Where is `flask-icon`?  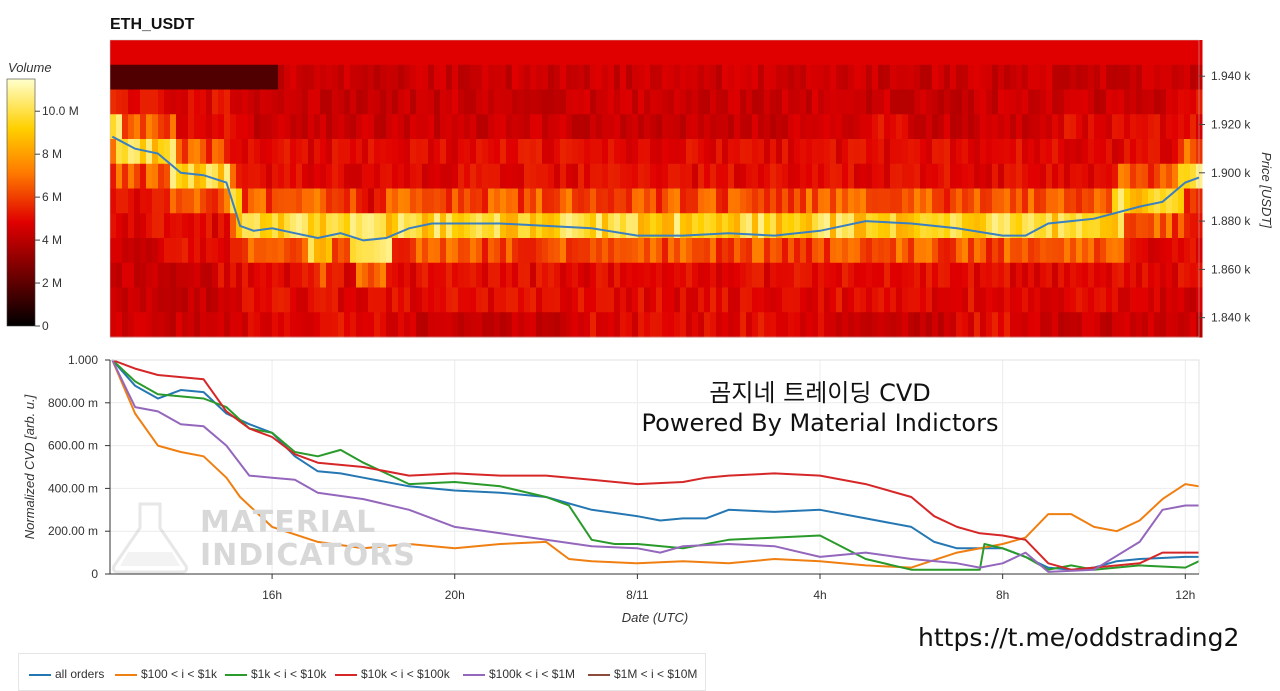
flask-icon is located at coordinates (150, 538).